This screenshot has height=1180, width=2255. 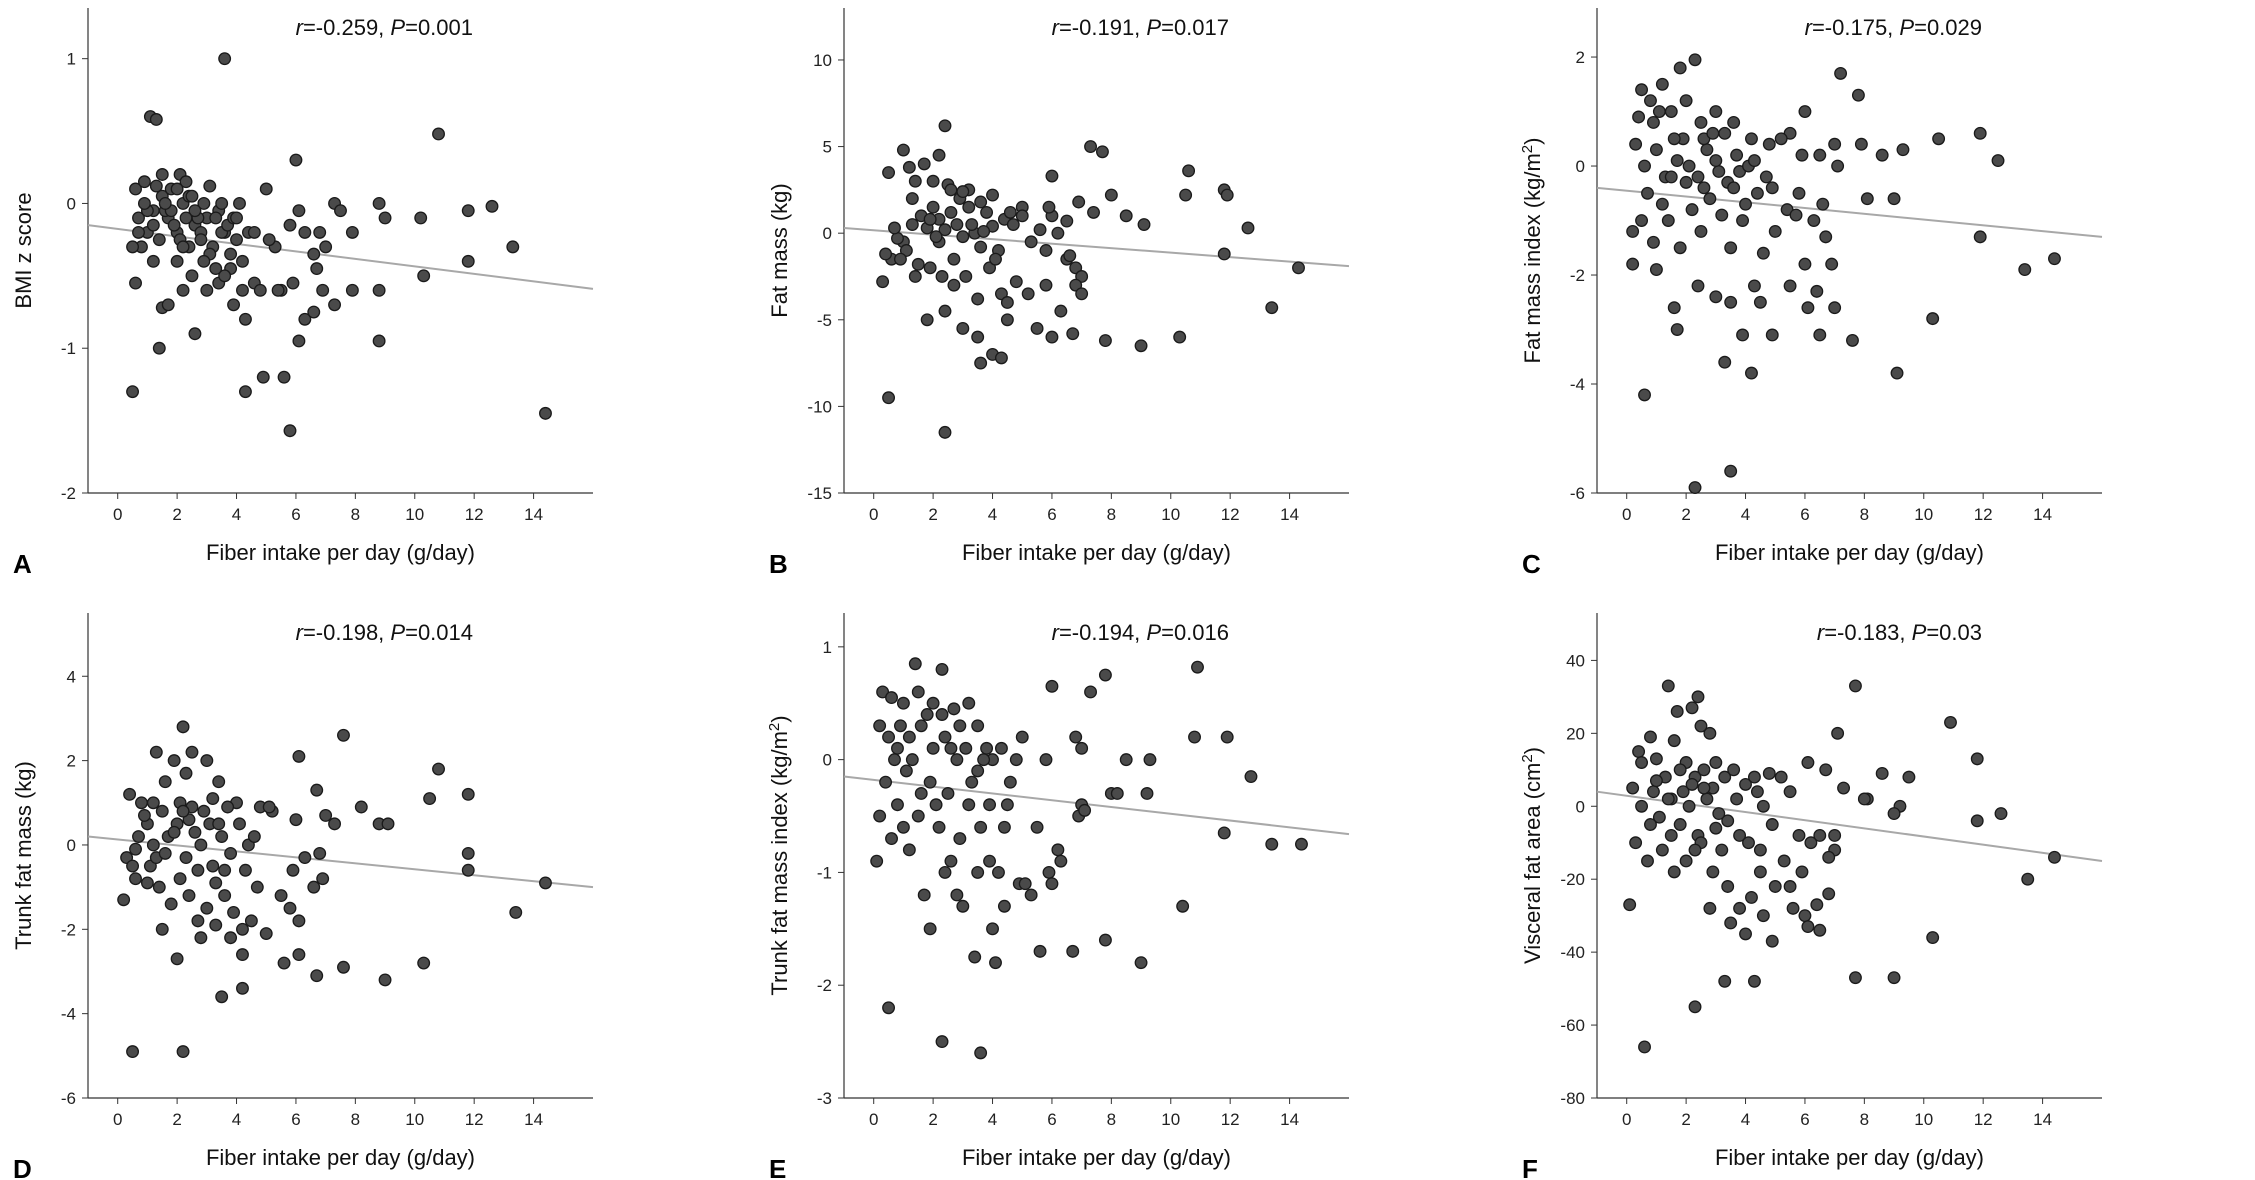 What do you see at coordinates (71, 676) in the screenshot?
I see `y-tick-label: 4` at bounding box center [71, 676].